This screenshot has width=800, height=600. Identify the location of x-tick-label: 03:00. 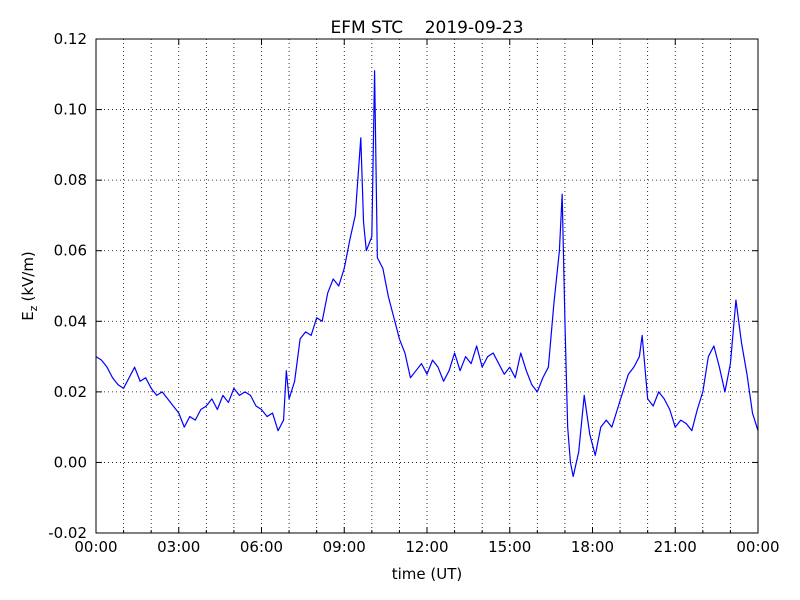
(178, 547).